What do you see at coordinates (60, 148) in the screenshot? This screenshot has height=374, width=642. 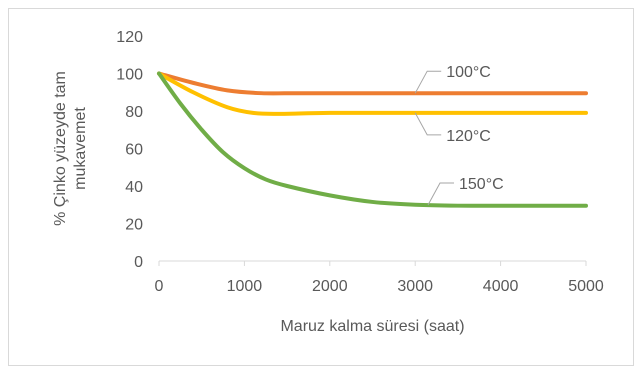 I see `y-axis-title-line: % Çinko yüzeyde tam` at bounding box center [60, 148].